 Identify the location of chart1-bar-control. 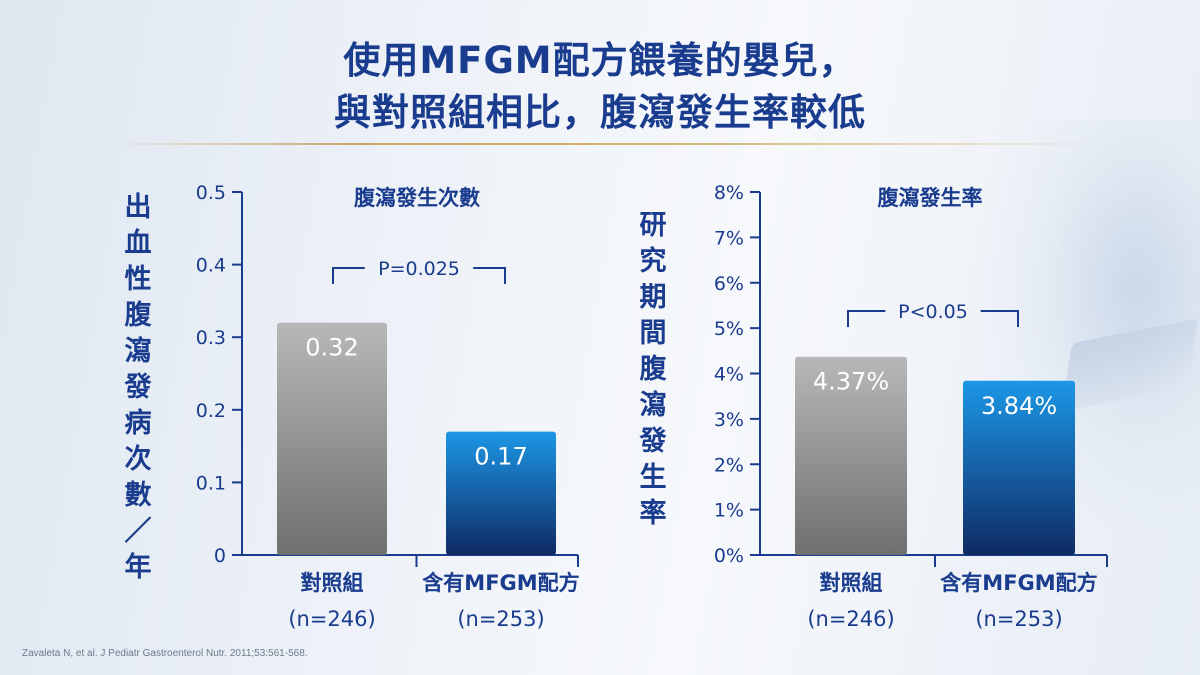
(332, 438).